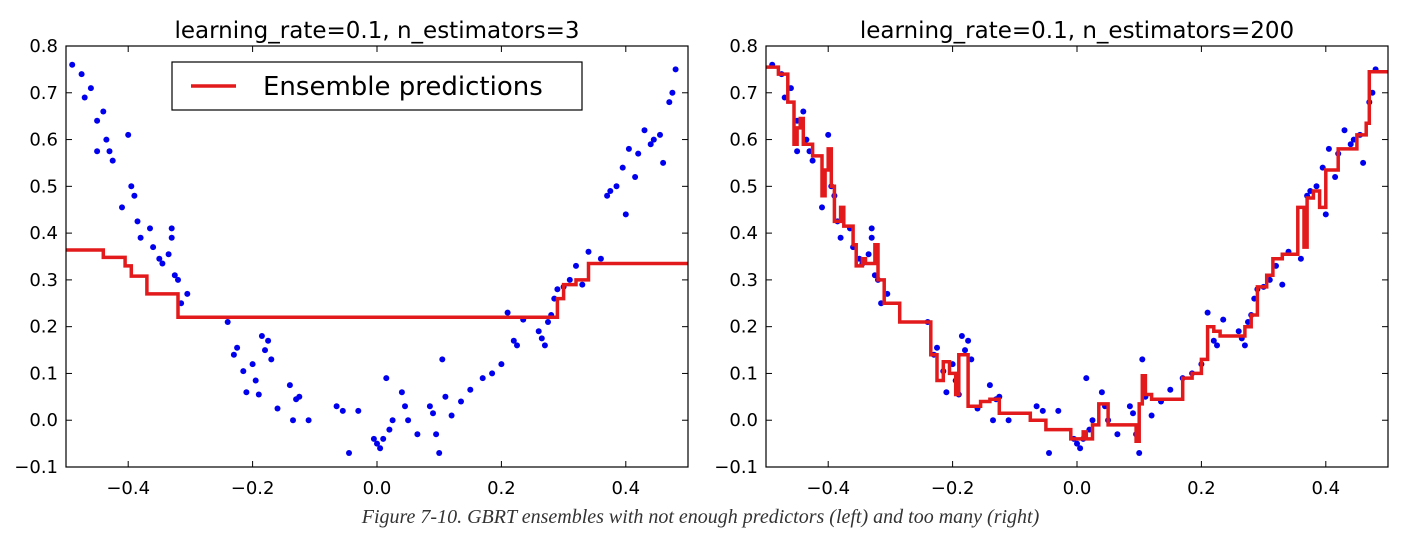 The height and width of the screenshot is (545, 1401). Describe the element at coordinates (1077, 488) in the screenshot. I see `x-tick-label: 0.0` at that location.